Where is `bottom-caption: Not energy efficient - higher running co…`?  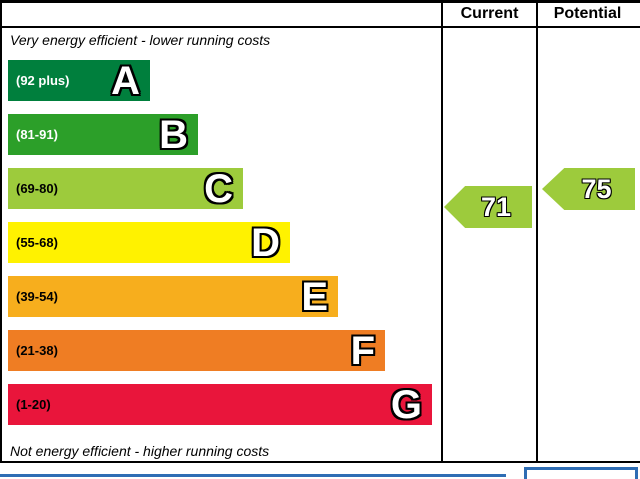 bottom-caption: Not energy efficient - higher running co… is located at coordinates (140, 451).